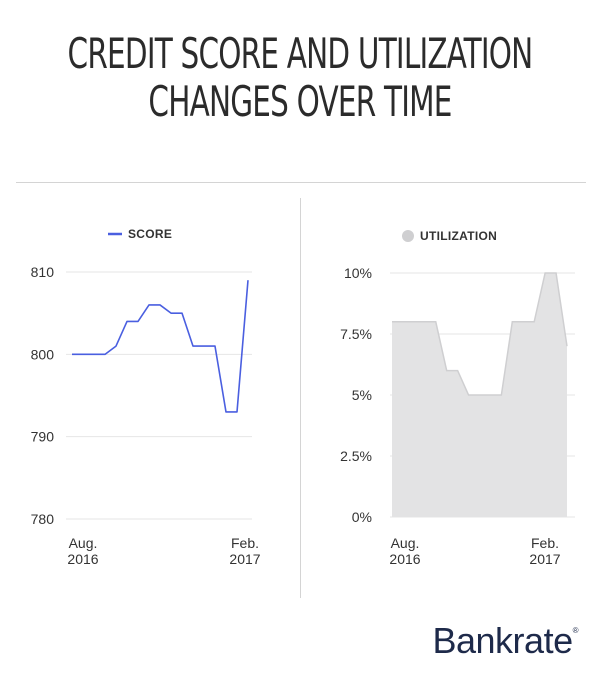 The height and width of the screenshot is (680, 600). Describe the element at coordinates (300, 101) in the screenshot. I see `title-line-2: CHANGES OVER TIME` at that location.